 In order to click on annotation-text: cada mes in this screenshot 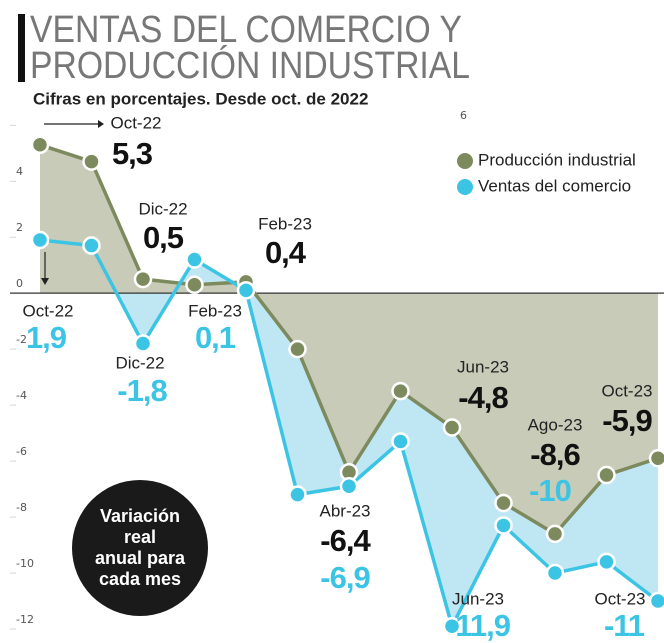, I will do `click(140, 579)`.